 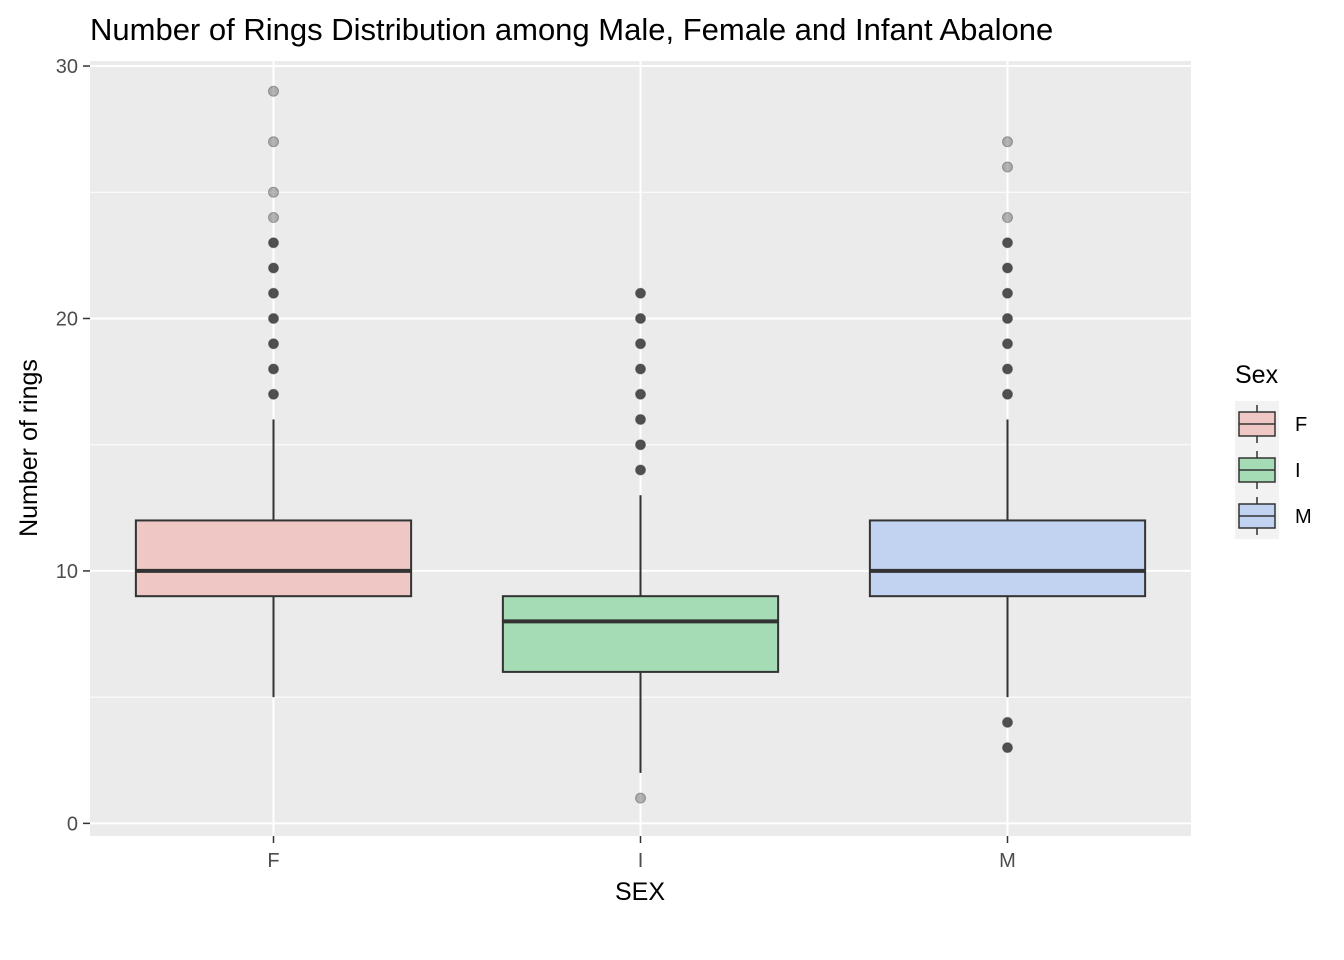 I want to click on legend-label: I, so click(x=1298, y=471).